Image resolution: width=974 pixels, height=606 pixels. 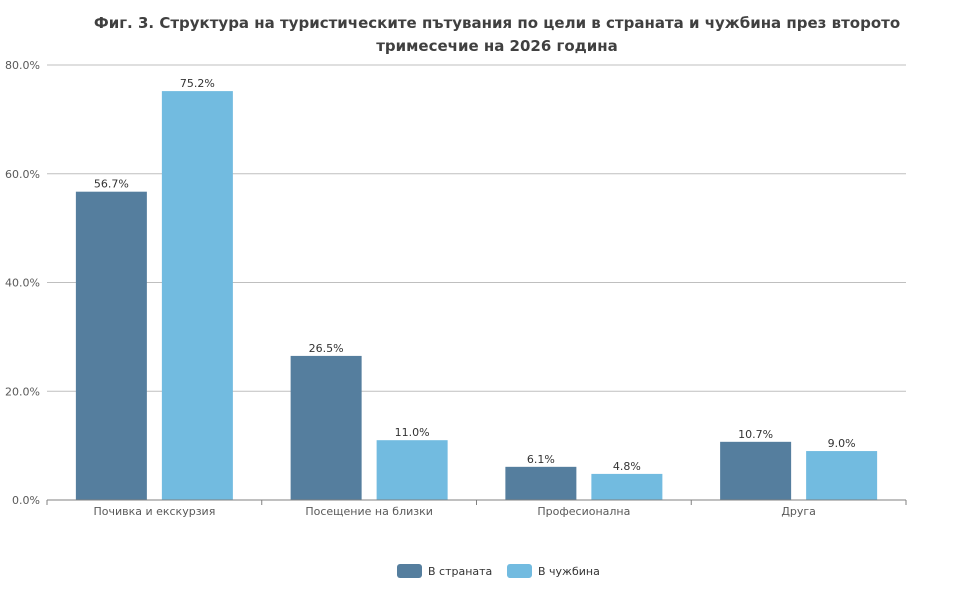 I want to click on y-axis-ticks: 0.0% 20.0% 40.0% 60.0% 80.0%, so click(x=22, y=283).